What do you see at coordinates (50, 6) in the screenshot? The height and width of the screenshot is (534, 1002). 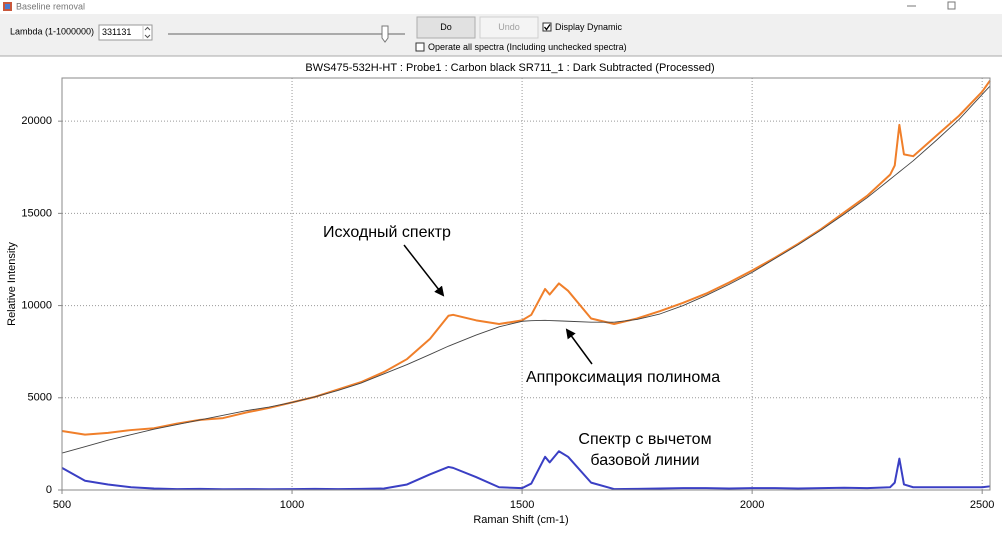 I see `window-title: Baseline removal` at bounding box center [50, 6].